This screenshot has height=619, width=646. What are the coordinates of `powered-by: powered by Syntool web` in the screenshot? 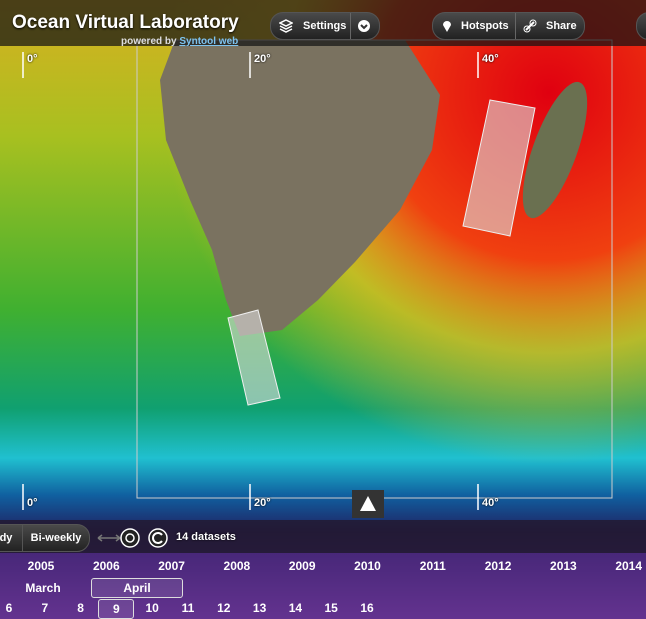 It's located at (179, 41).